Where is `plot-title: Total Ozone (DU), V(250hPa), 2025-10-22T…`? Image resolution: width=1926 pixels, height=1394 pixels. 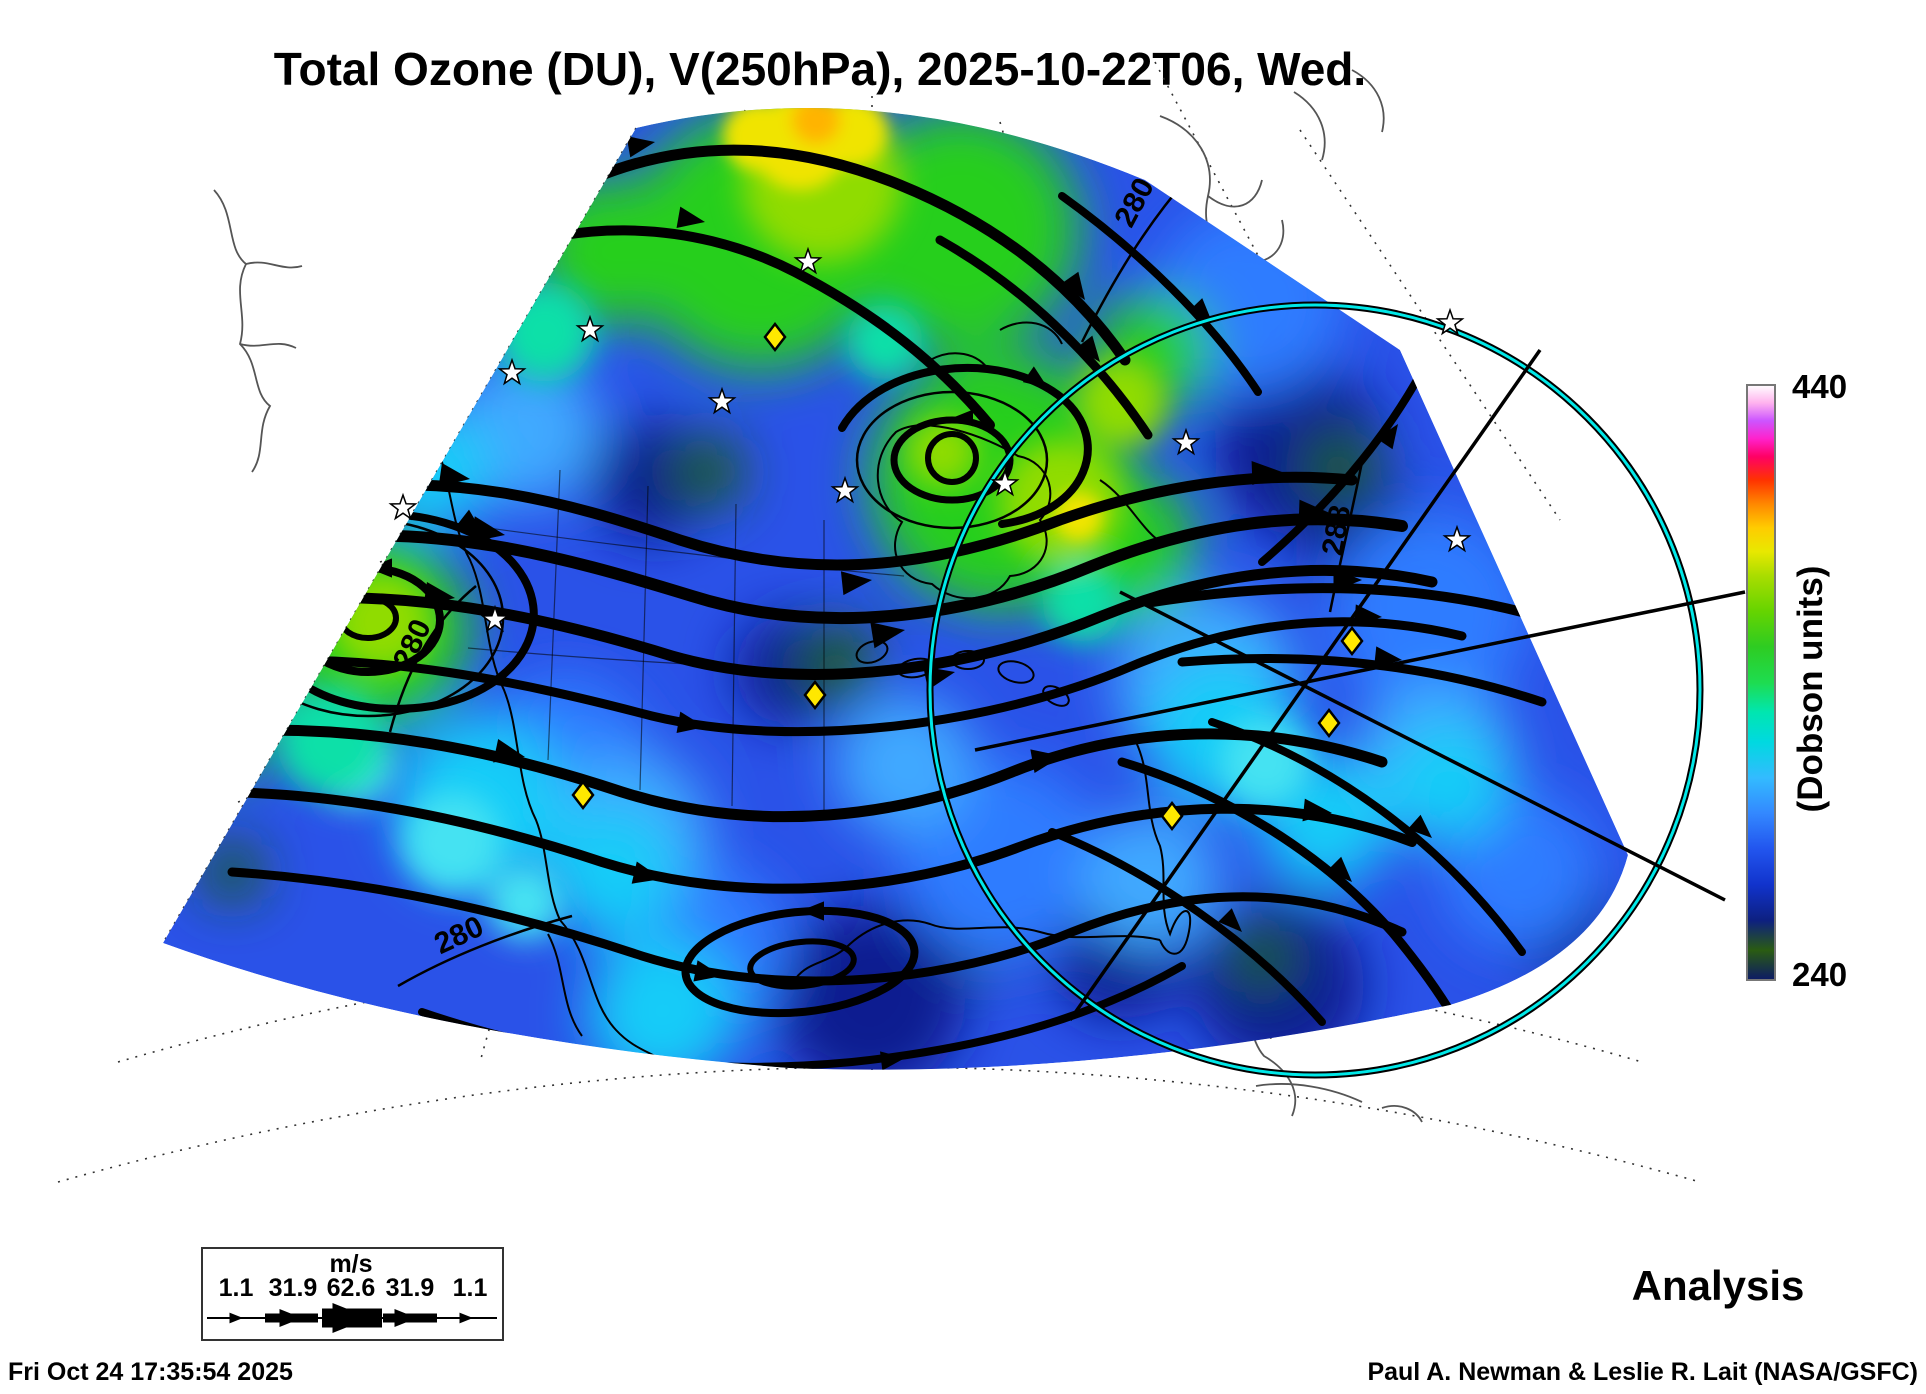 plot-title: Total Ozone (DU), V(250hPa), 2025-10-22T… is located at coordinates (820, 69).